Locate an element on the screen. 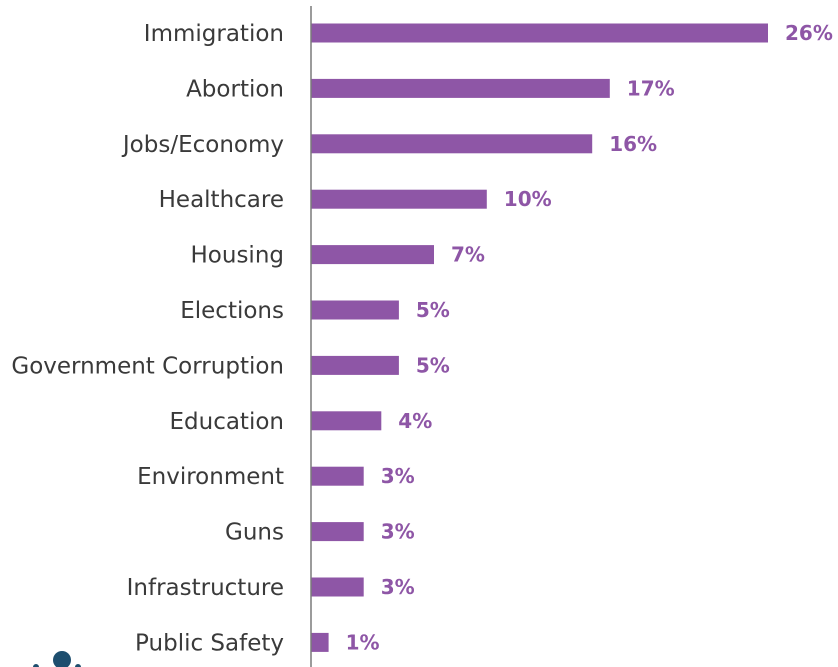 The image size is (838, 667). bar-education is located at coordinates (346, 421).